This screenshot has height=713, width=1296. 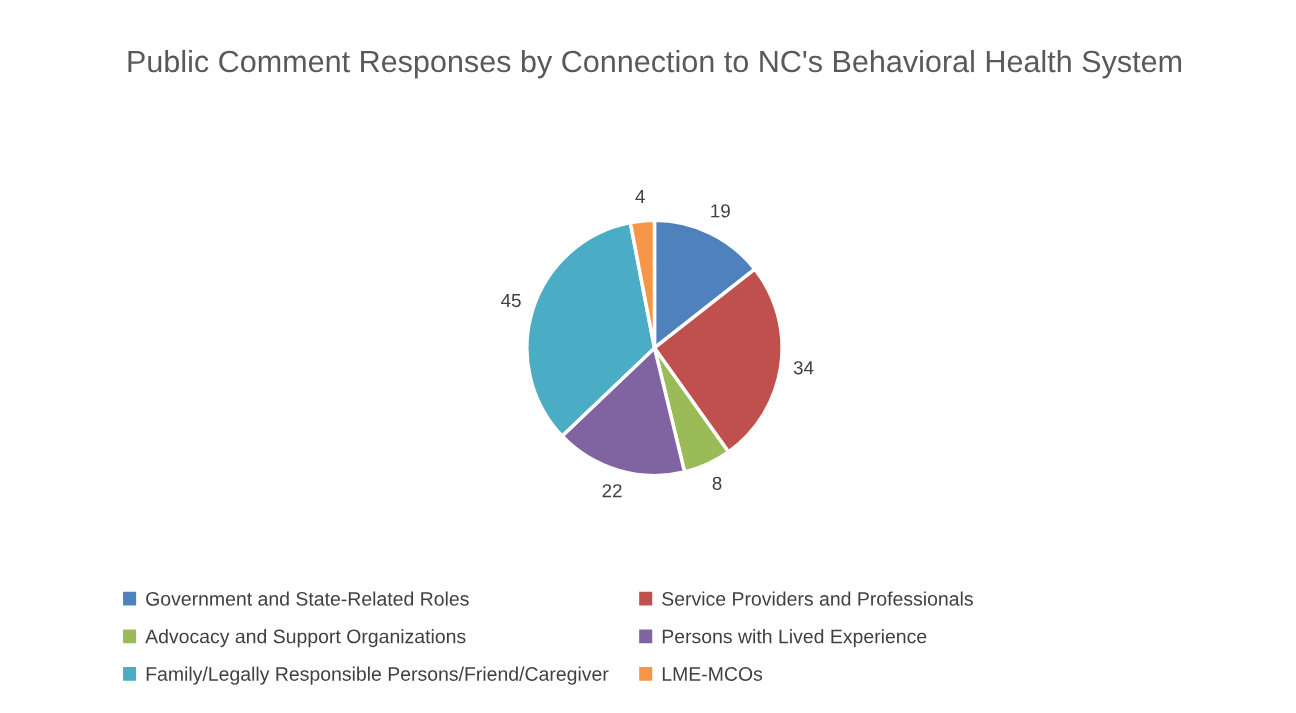 I want to click on data-label: 4, so click(x=640, y=196).